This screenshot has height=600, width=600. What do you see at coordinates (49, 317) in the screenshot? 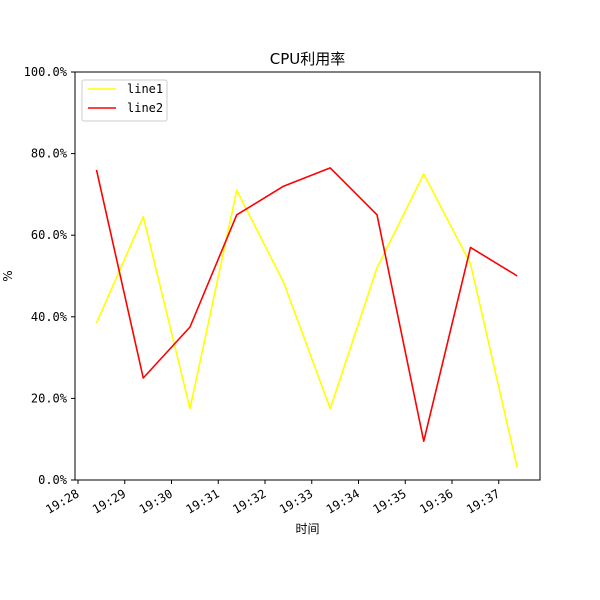
I see `y-tick-label: 40.0%` at bounding box center [49, 317].